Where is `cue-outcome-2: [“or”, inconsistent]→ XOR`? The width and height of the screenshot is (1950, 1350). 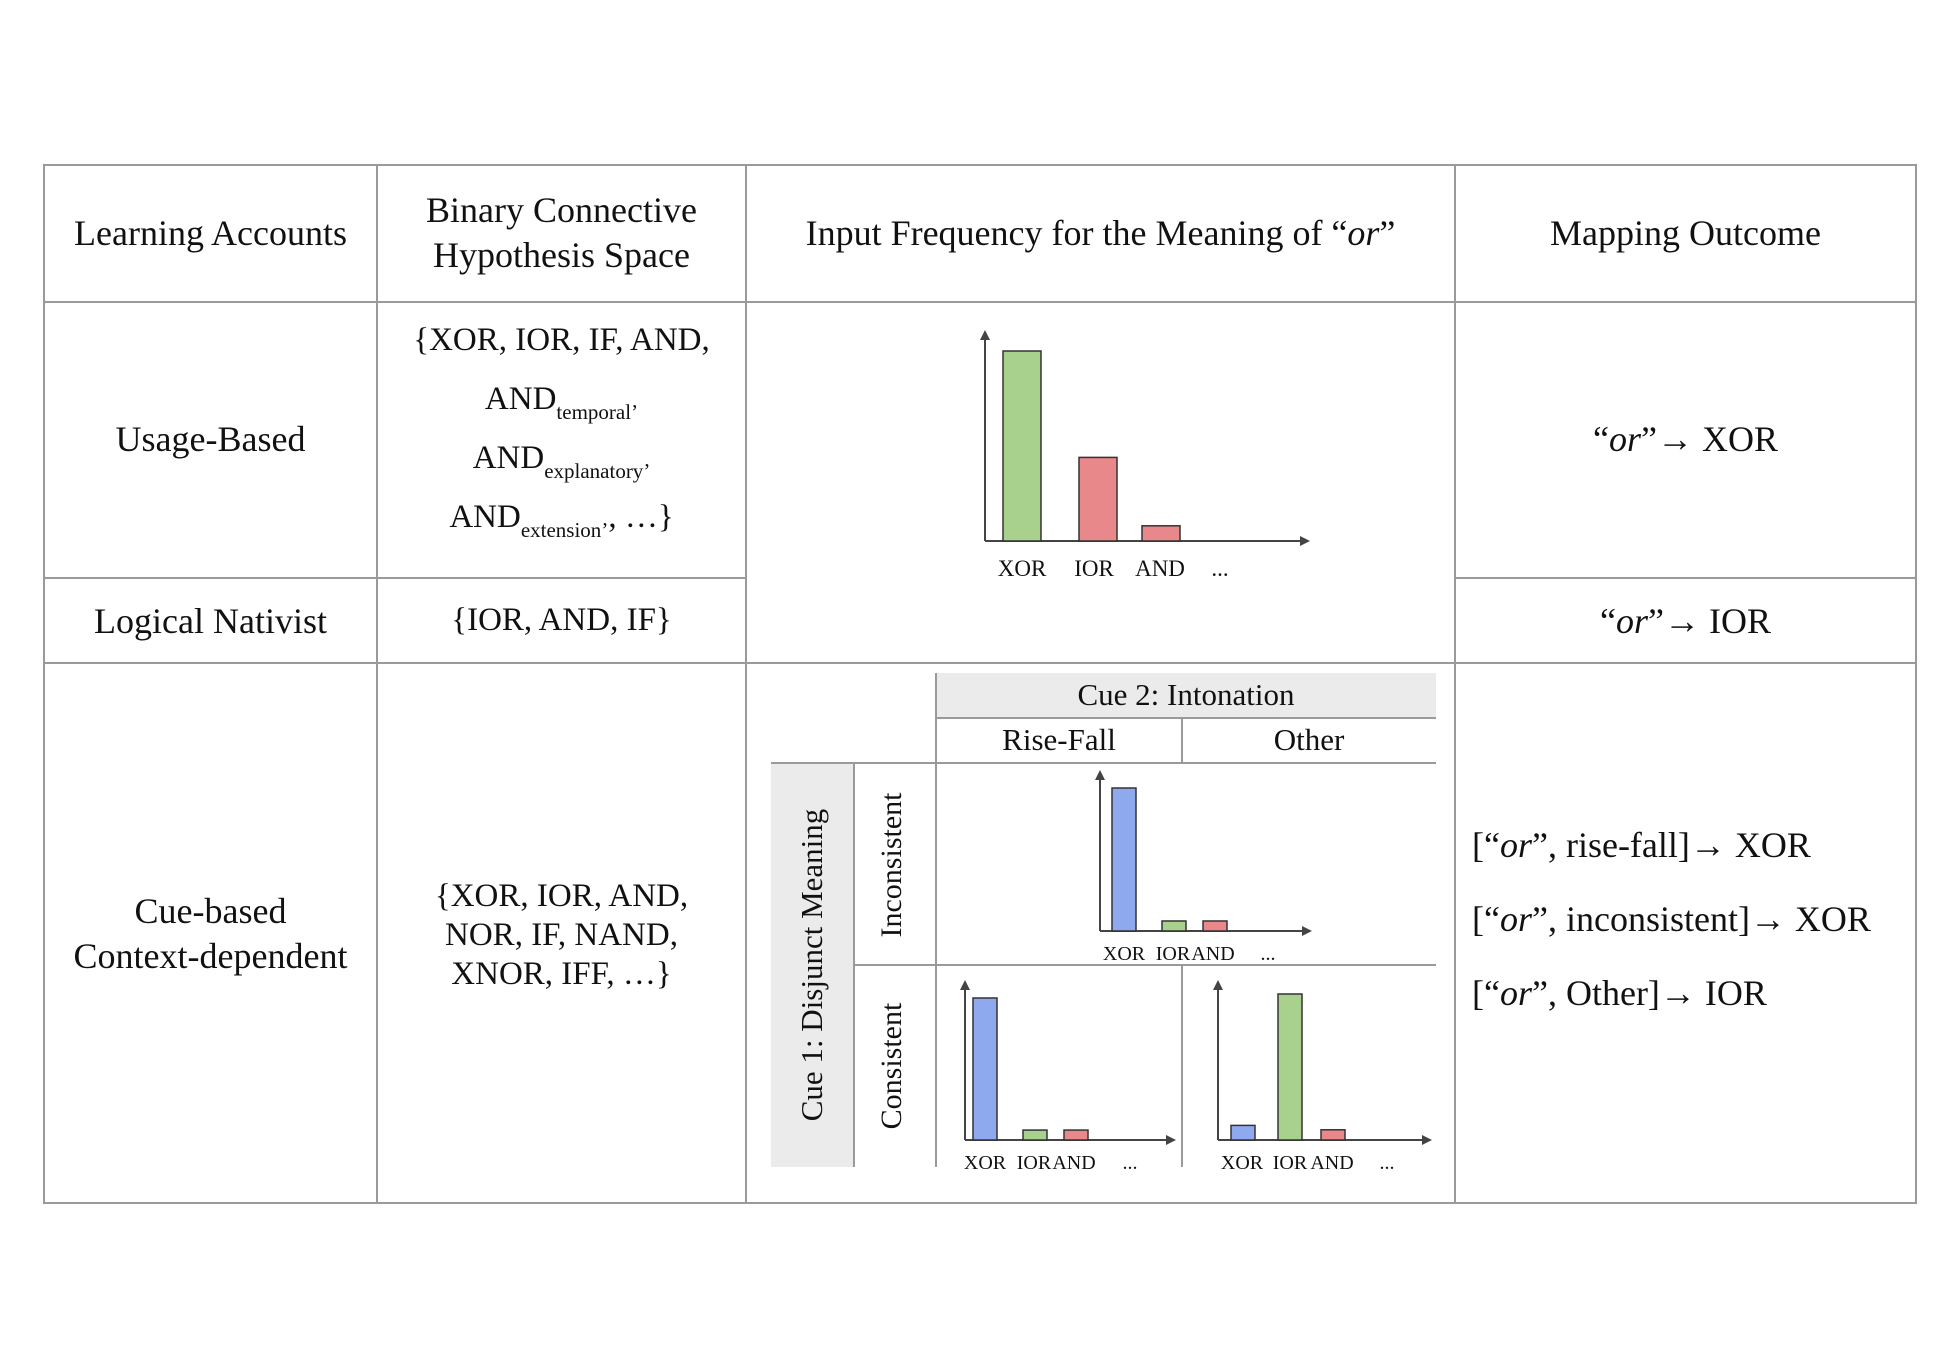 cue-outcome-2: [“or”, inconsistent]→ XOR is located at coordinates (1671, 919).